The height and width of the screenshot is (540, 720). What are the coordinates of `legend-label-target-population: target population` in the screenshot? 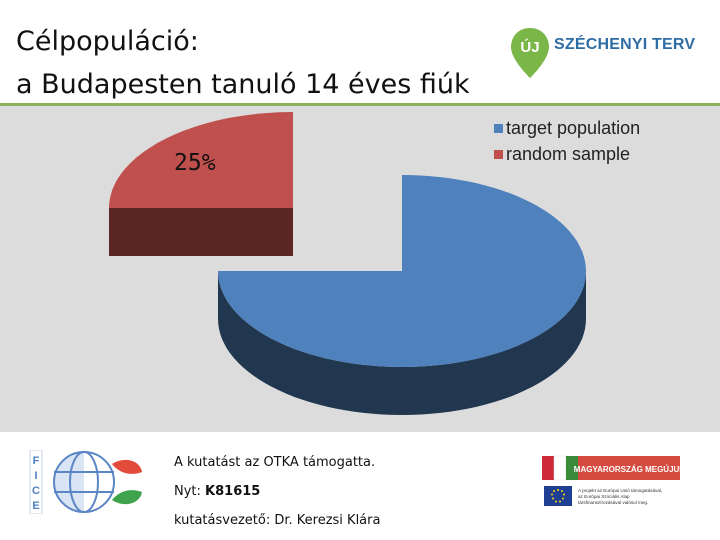 It's located at (573, 128).